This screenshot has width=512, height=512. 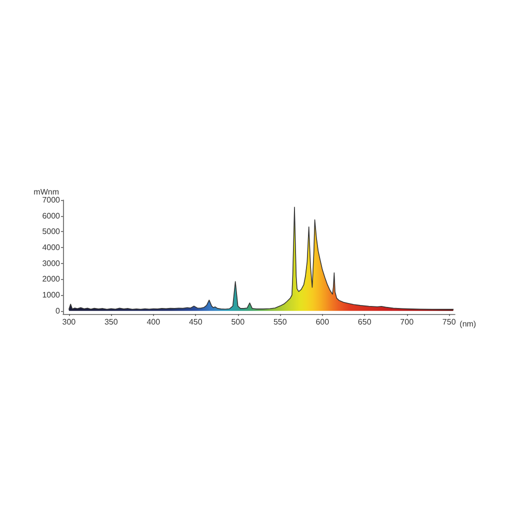 I want to click on y-tick-label: 4000, so click(x=51, y=247).